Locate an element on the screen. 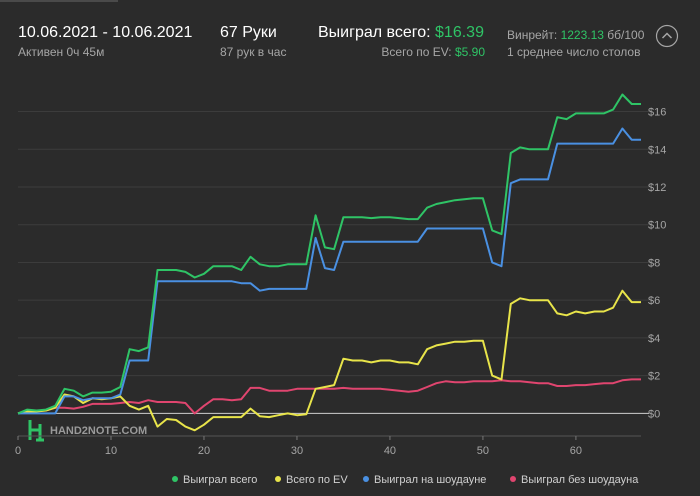 The image size is (700, 496). won-total: Выиграл всего: $16.39 is located at coordinates (401, 33).